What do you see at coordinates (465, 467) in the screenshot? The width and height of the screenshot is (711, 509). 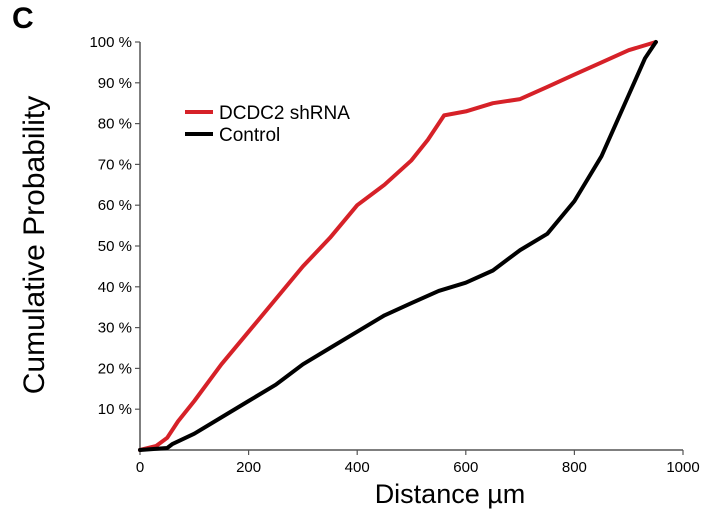 I see `x-tick-label: 600` at bounding box center [465, 467].